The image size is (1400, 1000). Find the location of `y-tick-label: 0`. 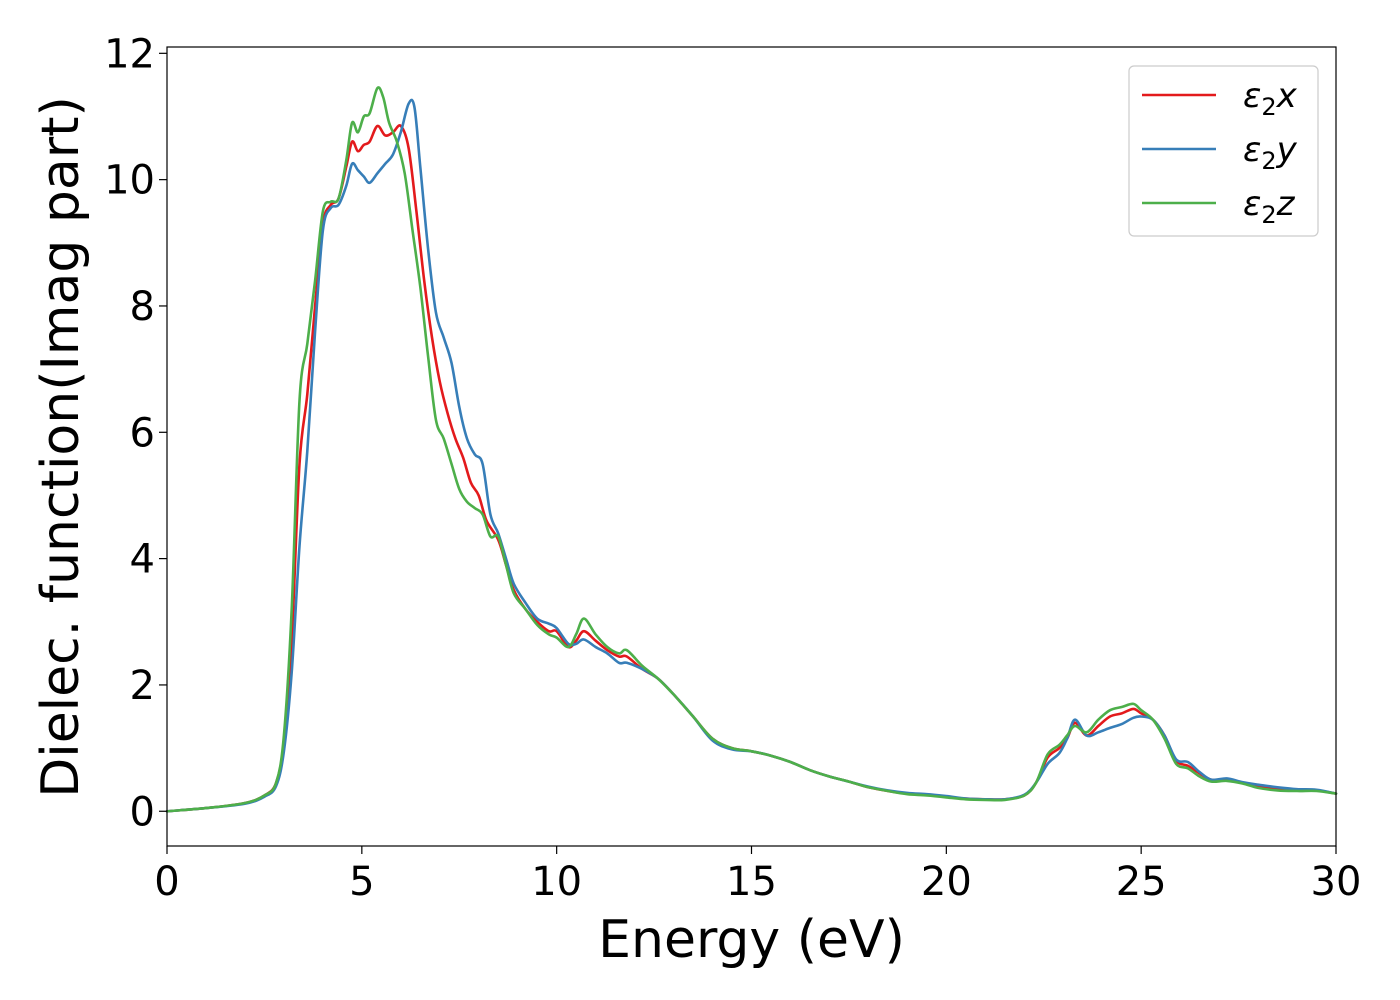

y-tick-label: 0 is located at coordinates (142, 812).